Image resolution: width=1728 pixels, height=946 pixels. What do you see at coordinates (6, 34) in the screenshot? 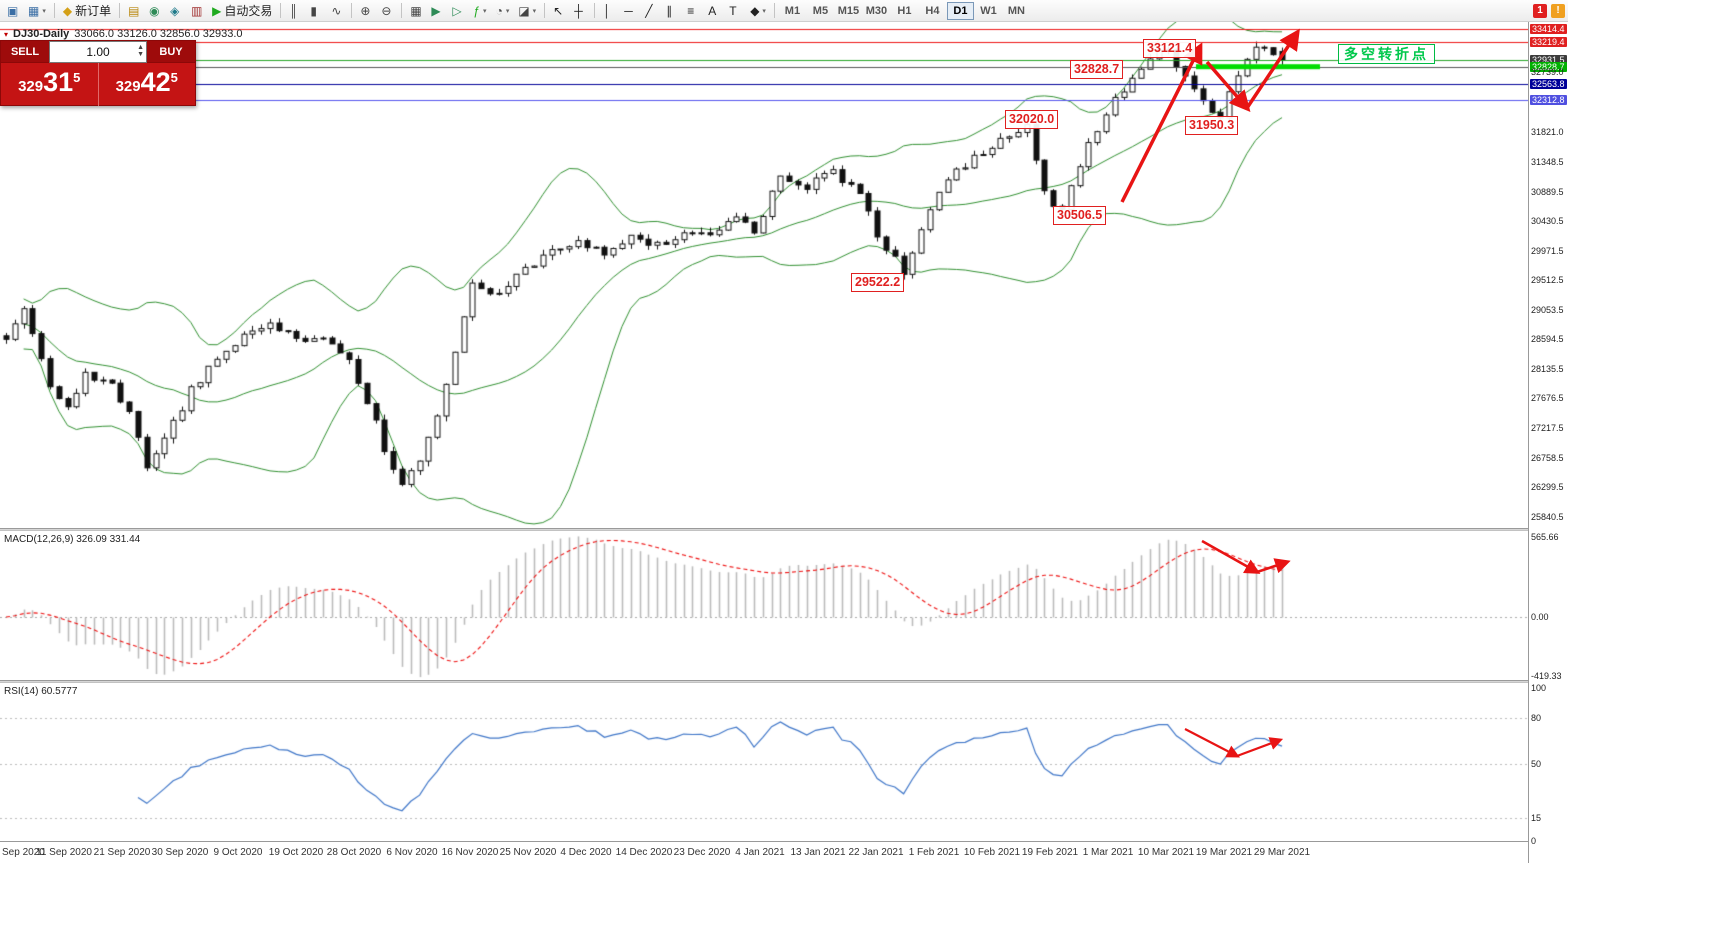
I see `one-click-toggle-icon: ▾` at bounding box center [6, 34].